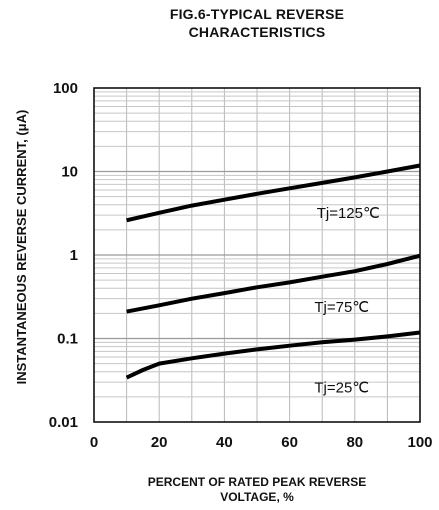 The height and width of the screenshot is (510, 439). I want to click on chart-title-line-1: FIG.6-TYPICAL REVERSE, so click(257, 14).